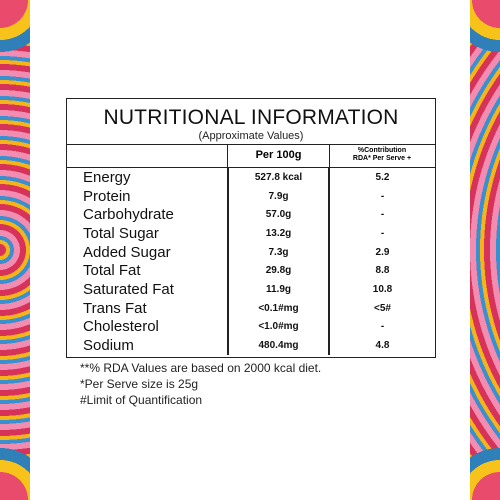  I want to click on per100-value: <0.1#mg, so click(278, 308).